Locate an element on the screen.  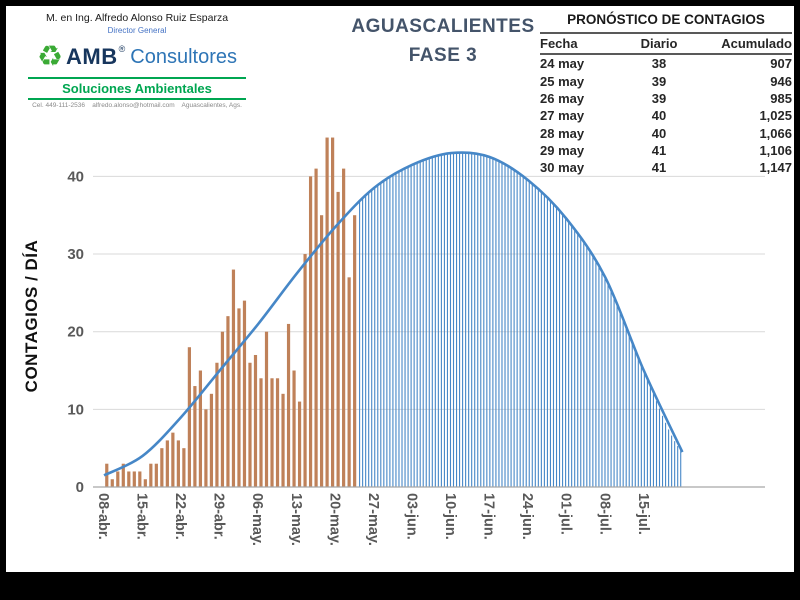
forecast-title: PRONÓSTICO DE CONTAGIOS is located at coordinates (666, 19).